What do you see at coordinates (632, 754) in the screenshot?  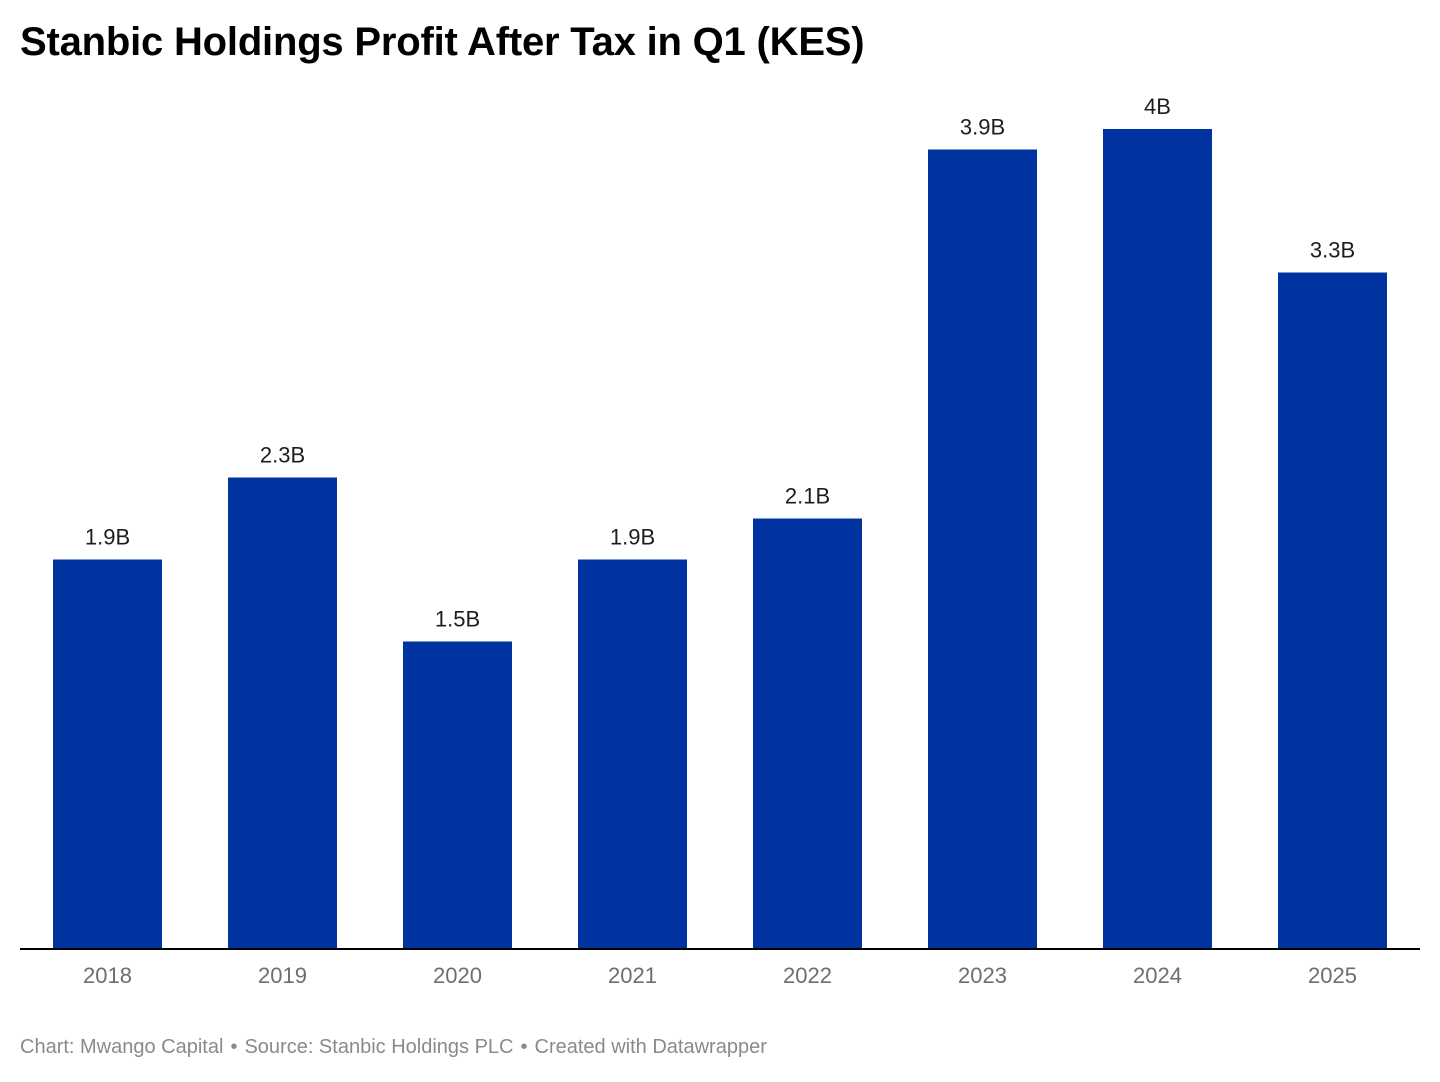 I see `bar-2021` at bounding box center [632, 754].